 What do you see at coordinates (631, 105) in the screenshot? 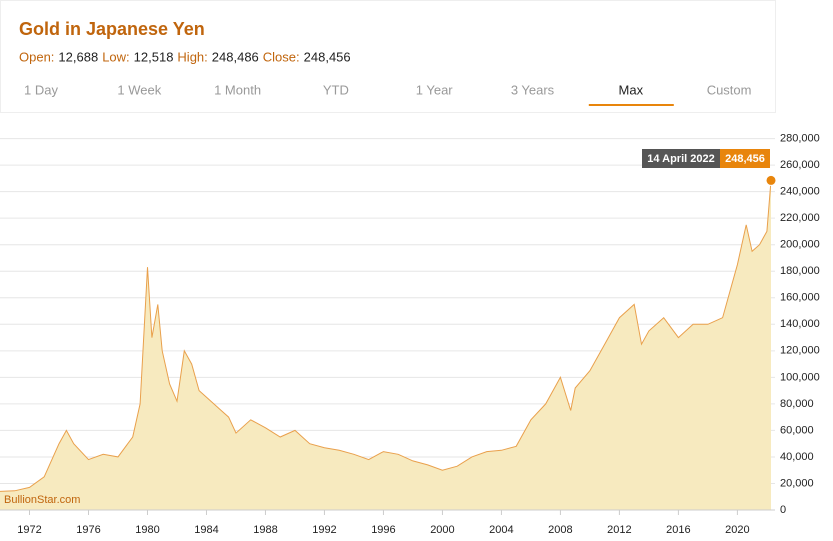
I see `tab-underline` at bounding box center [631, 105].